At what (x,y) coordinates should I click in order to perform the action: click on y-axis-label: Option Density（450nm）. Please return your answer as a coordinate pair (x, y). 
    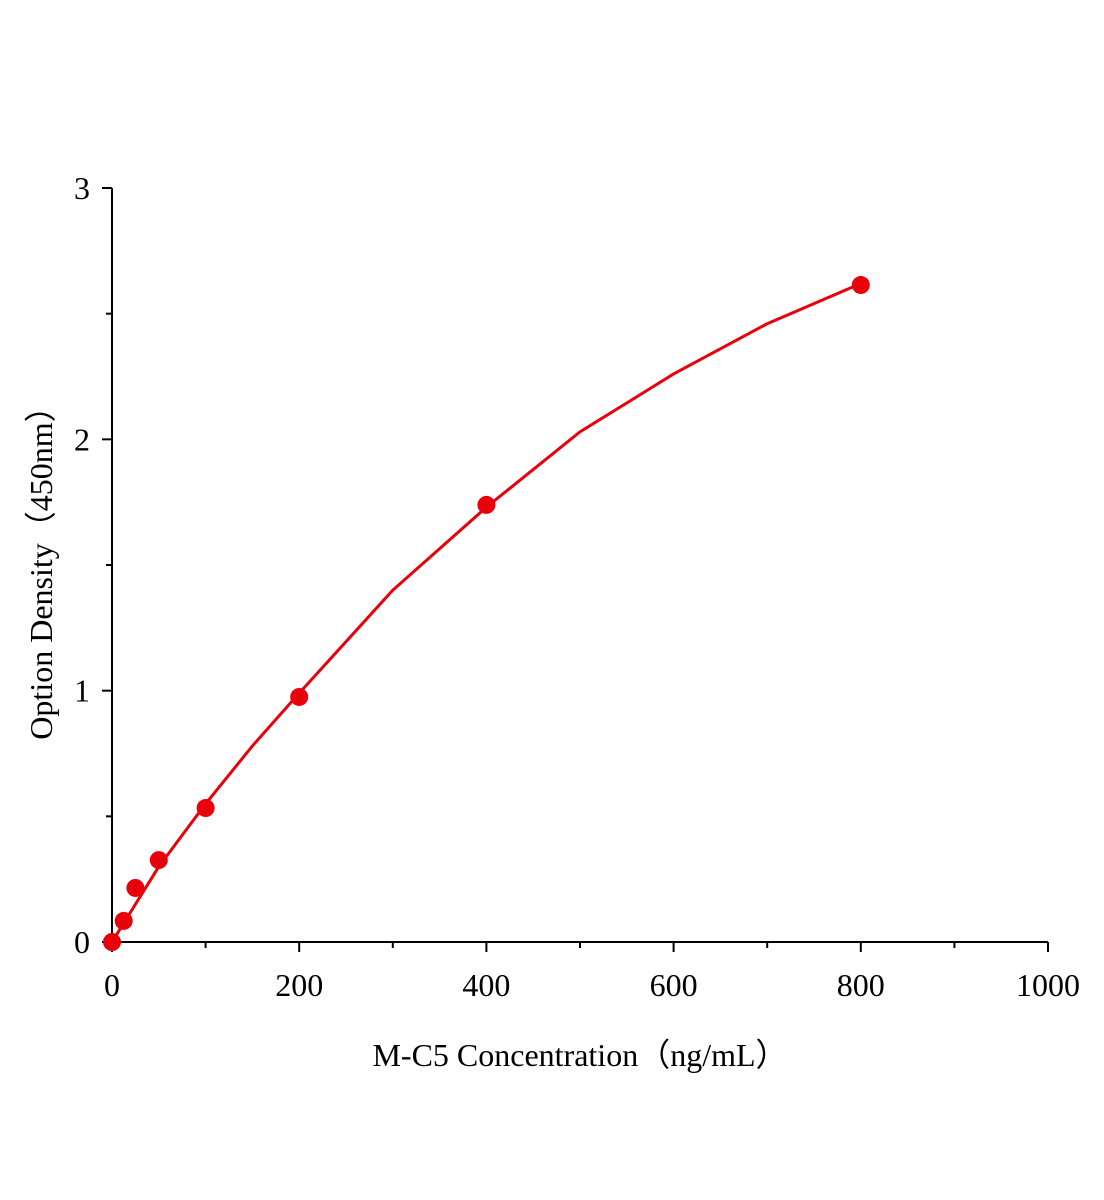
    Looking at the image, I should click on (41, 564).